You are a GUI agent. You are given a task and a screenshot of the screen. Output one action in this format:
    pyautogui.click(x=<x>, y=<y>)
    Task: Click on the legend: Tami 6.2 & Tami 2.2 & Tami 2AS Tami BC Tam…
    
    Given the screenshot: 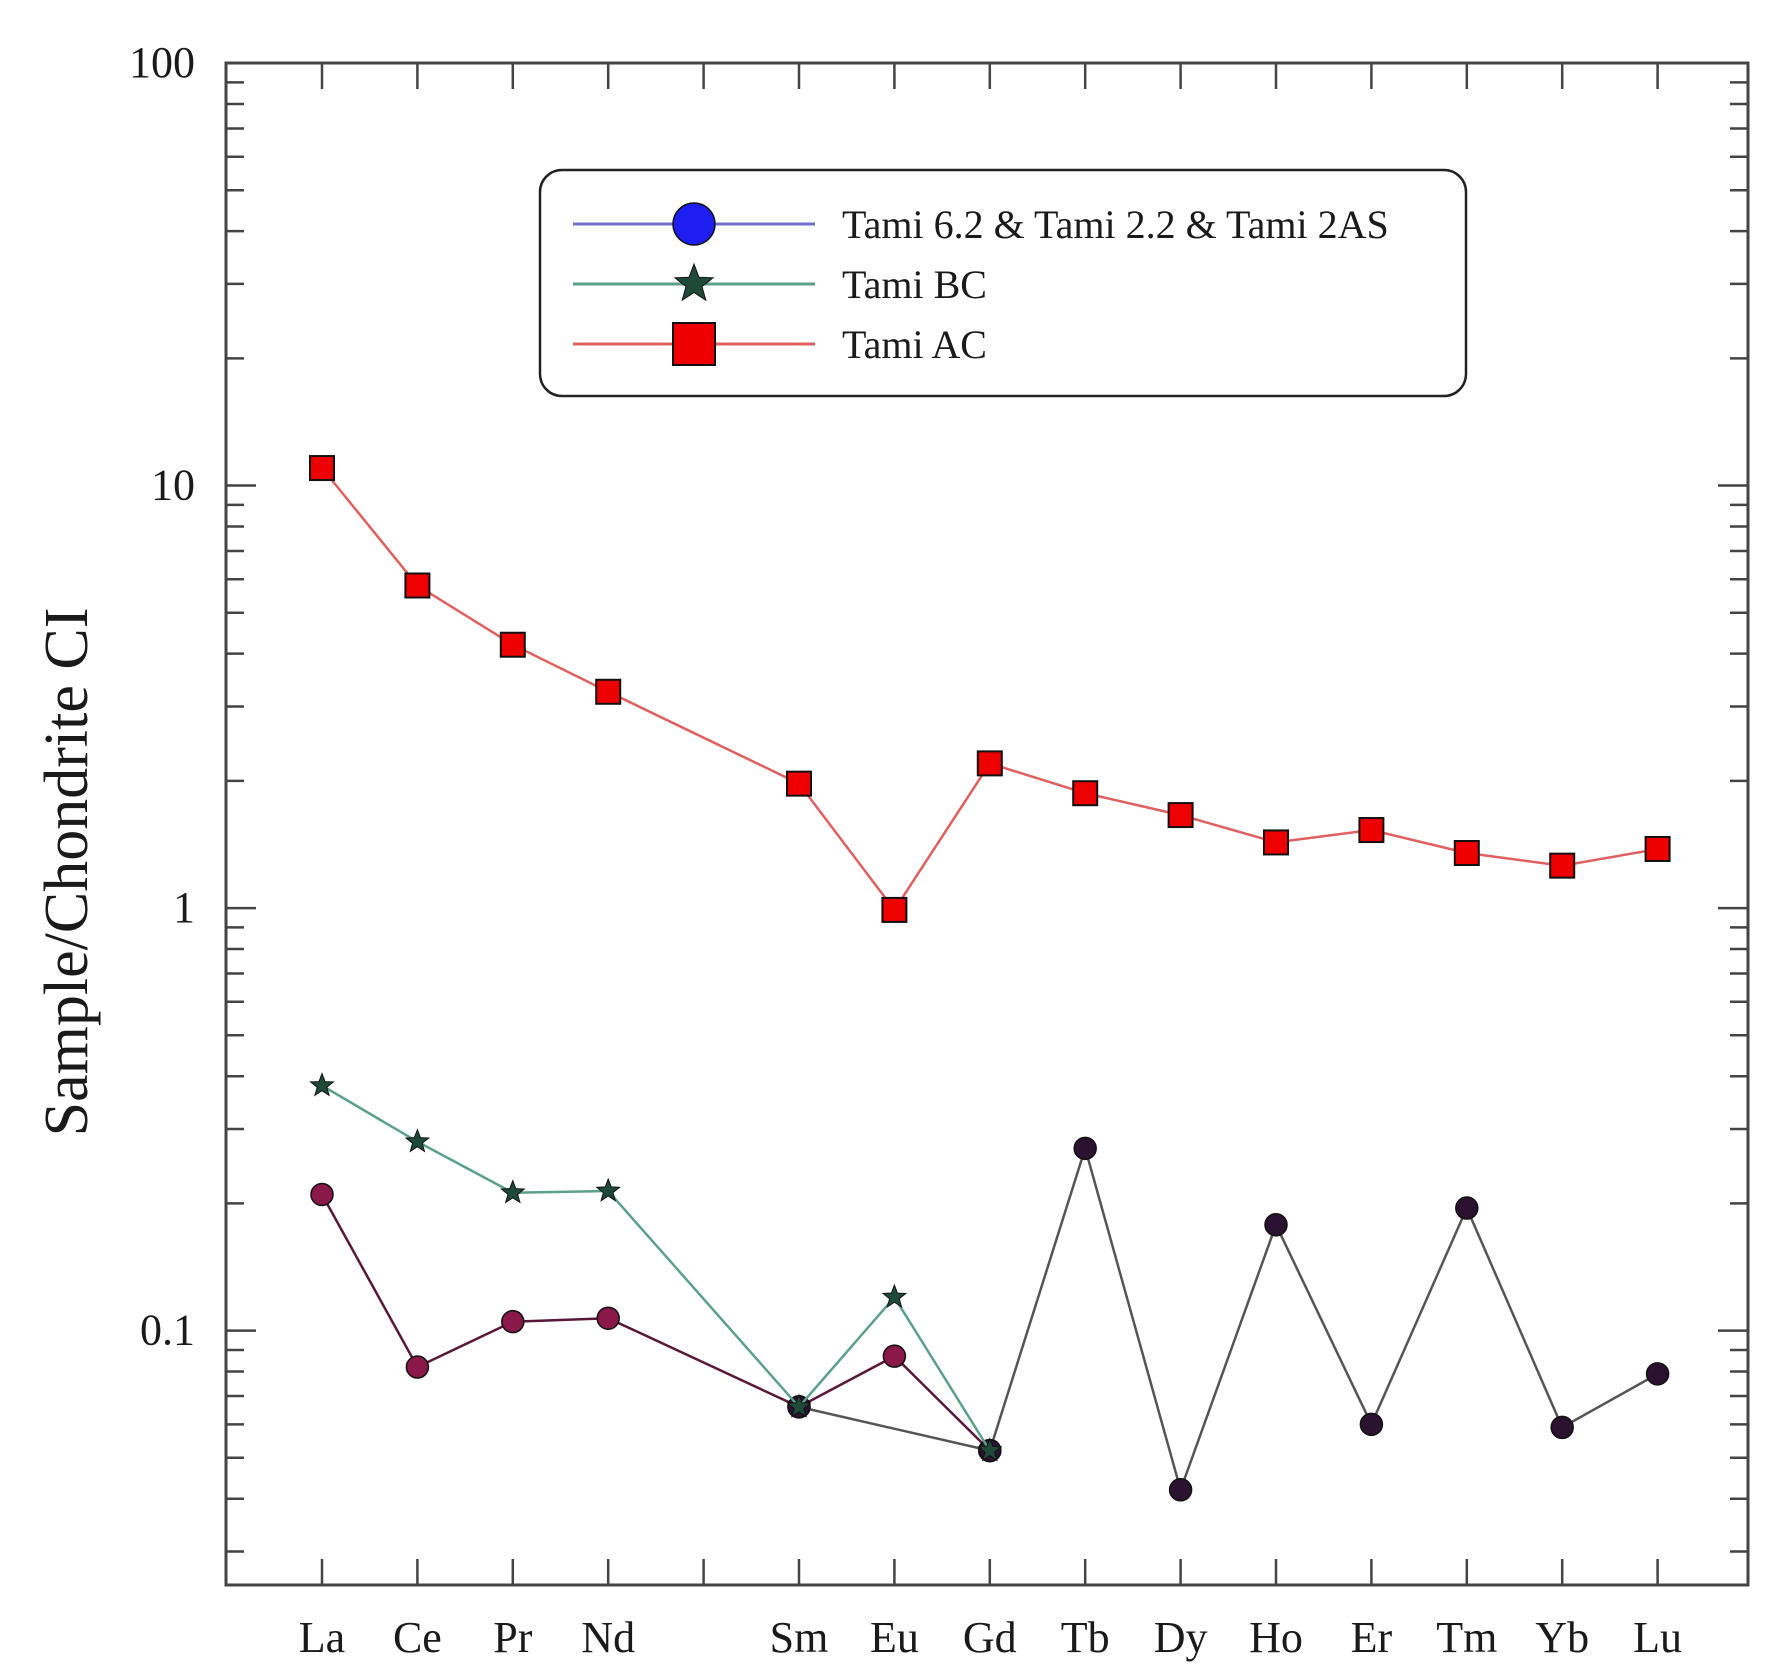 What is the action you would take?
    pyautogui.click(x=1003, y=283)
    